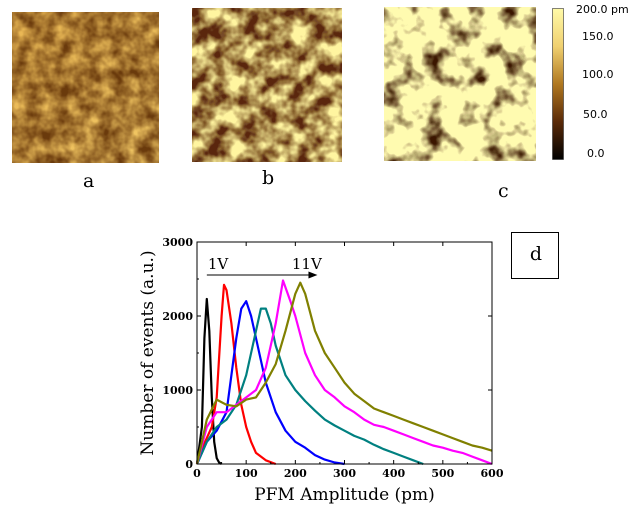 The height and width of the screenshot is (510, 633). I want to click on panel-d-label: d, so click(536, 254).